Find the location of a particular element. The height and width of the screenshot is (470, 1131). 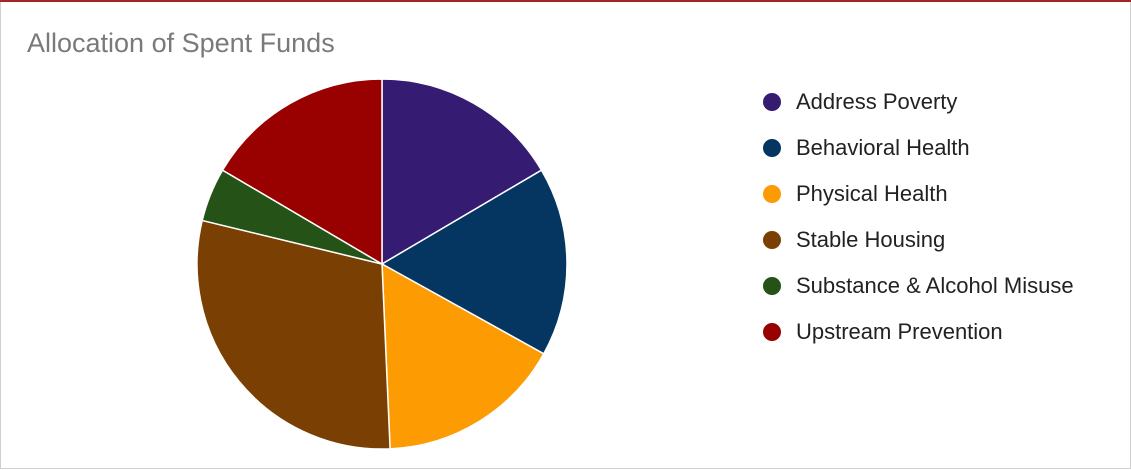

legend-item-address-poverty: Address Poverty is located at coordinates (918, 102).